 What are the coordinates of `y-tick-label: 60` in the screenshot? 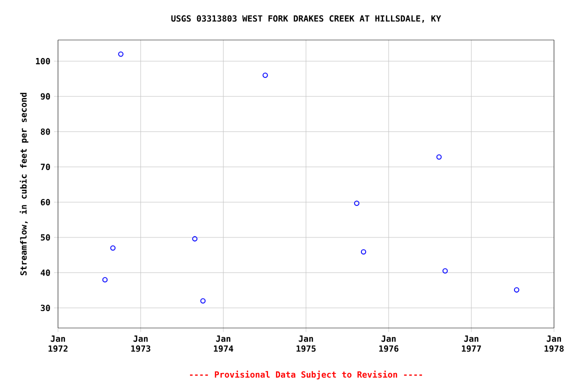 It's located at (45, 202).